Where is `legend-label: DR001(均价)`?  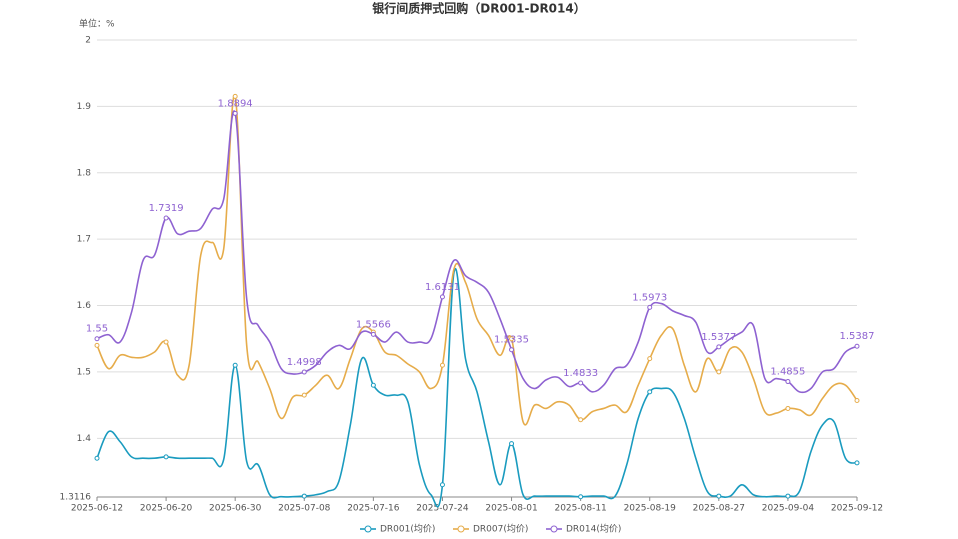
legend-label: DR001(均价) is located at coordinates (407, 529).